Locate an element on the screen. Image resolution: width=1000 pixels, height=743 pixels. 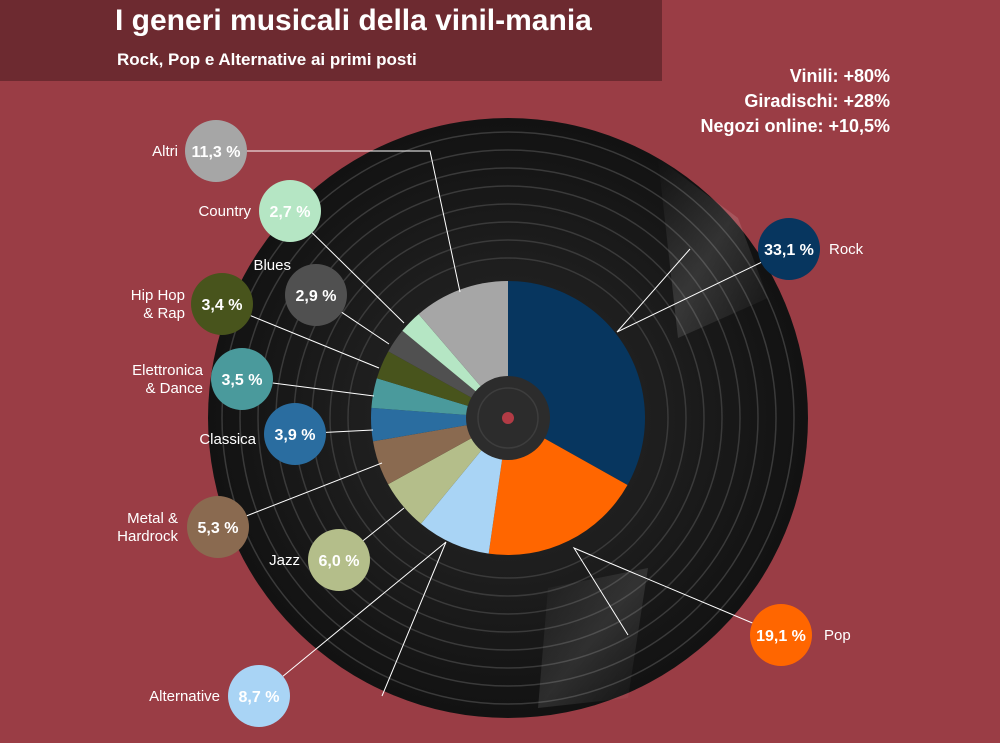
spindle-hole is located at coordinates (508, 418).